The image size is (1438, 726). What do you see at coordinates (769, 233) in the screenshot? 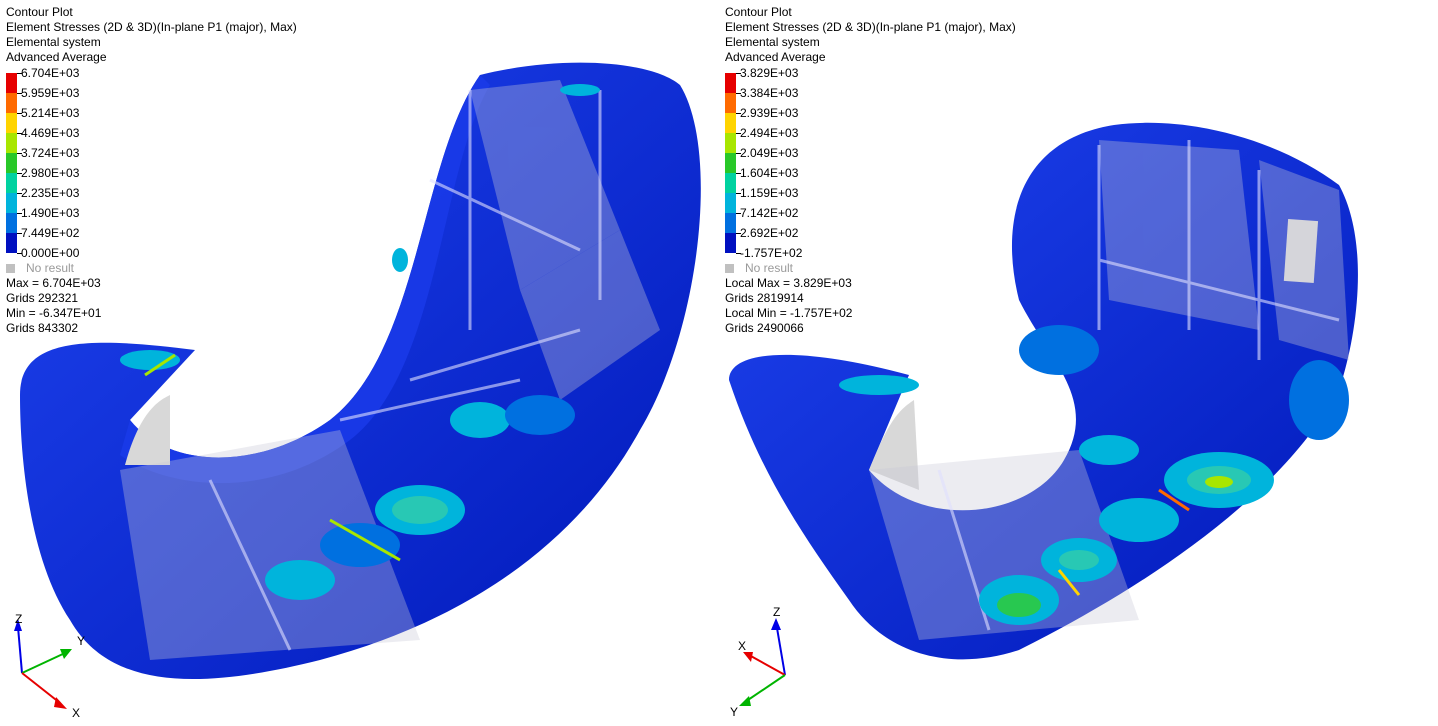
I see `legend-label: 2.692E+02` at bounding box center [769, 233].